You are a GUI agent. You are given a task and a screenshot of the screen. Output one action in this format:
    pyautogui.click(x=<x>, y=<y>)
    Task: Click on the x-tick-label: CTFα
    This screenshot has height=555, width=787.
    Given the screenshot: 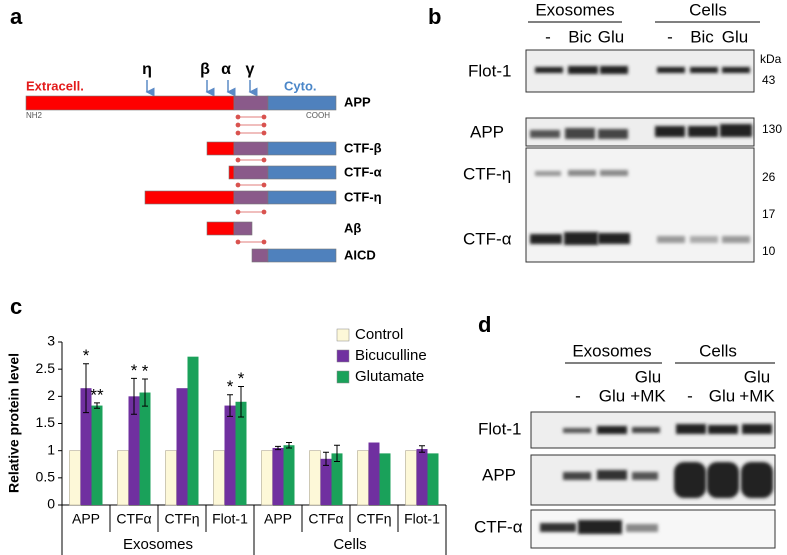 What is the action you would take?
    pyautogui.click(x=133, y=519)
    